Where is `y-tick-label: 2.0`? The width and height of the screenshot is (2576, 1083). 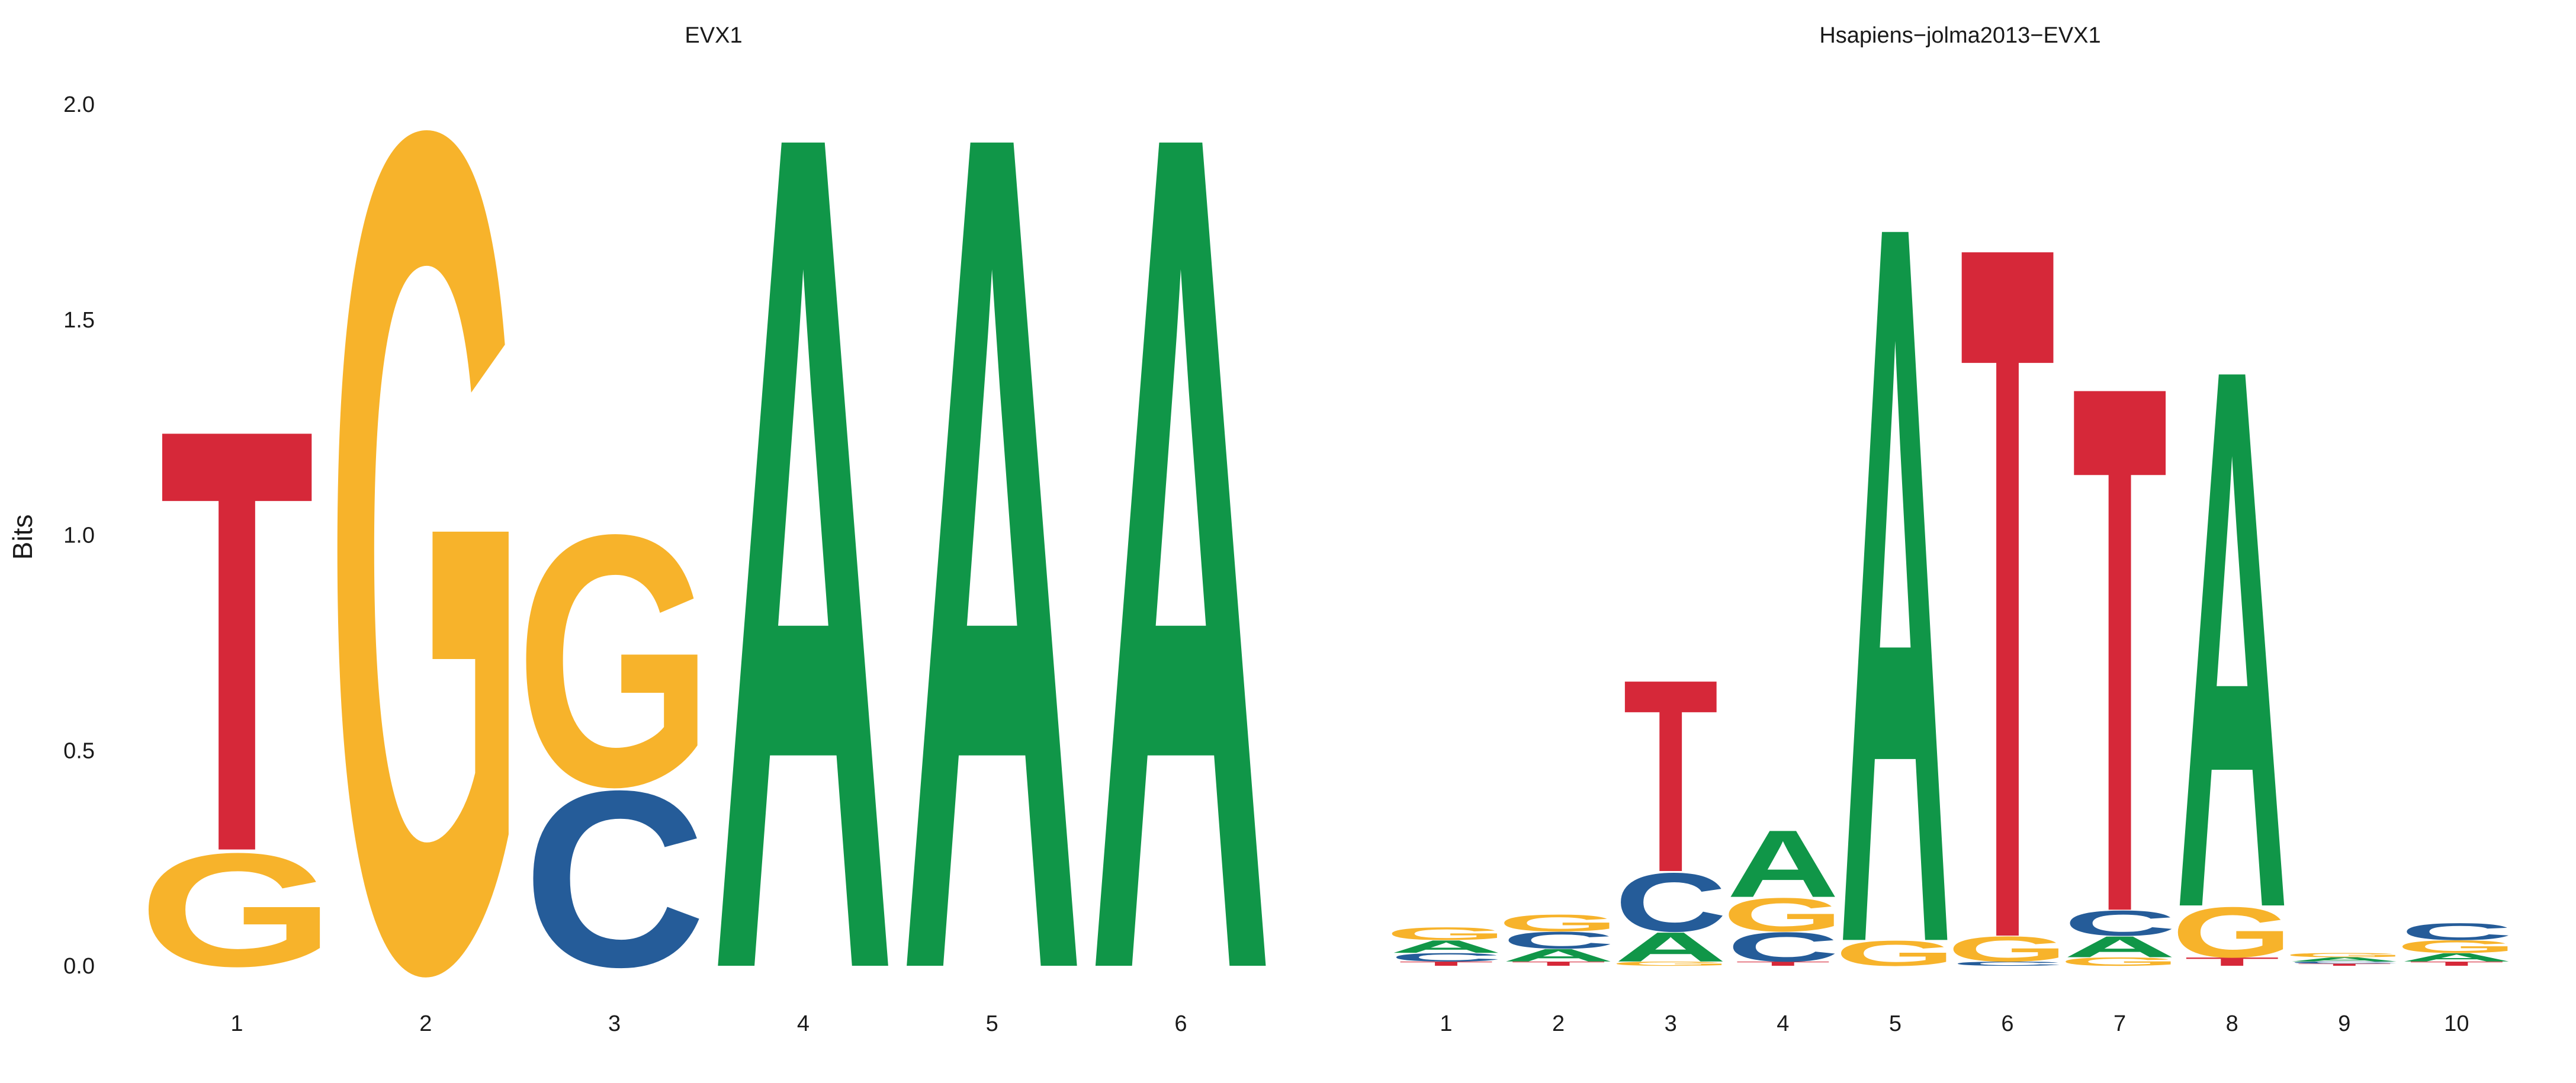 y-tick-label: 2.0 is located at coordinates (79, 105).